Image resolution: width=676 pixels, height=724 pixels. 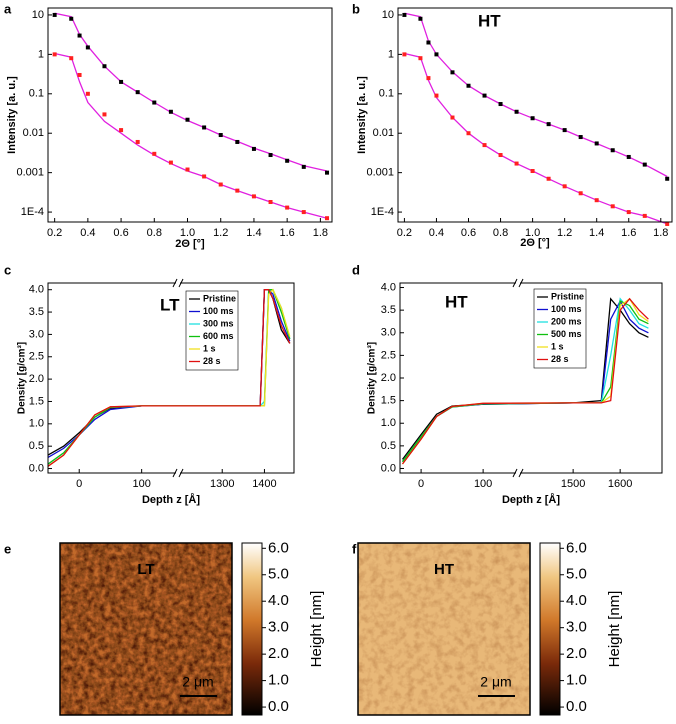 What do you see at coordinates (404, 233) in the screenshot?
I see `x-tick-label: 0.2` at bounding box center [404, 233].